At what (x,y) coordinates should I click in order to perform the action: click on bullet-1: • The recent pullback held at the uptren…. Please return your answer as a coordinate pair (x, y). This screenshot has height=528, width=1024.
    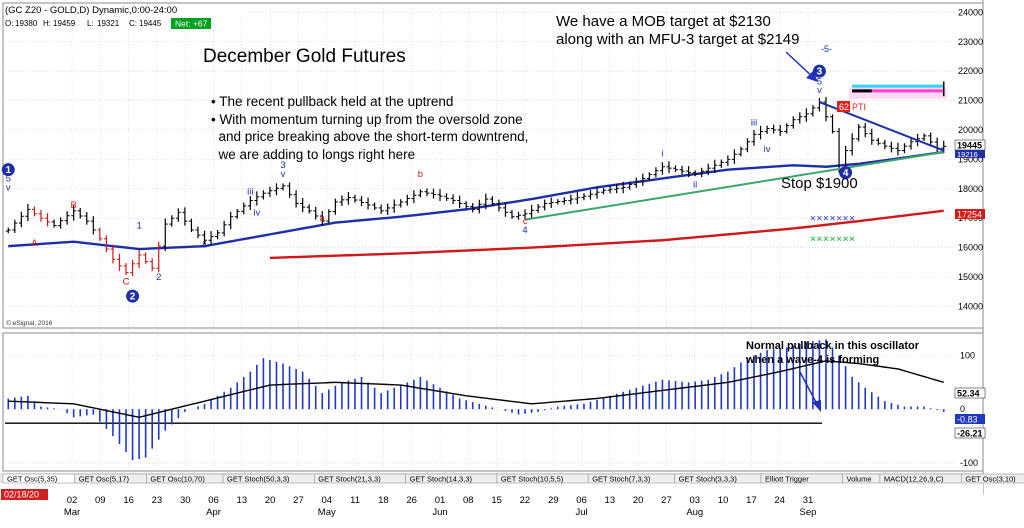
    Looking at the image, I should click on (332, 101).